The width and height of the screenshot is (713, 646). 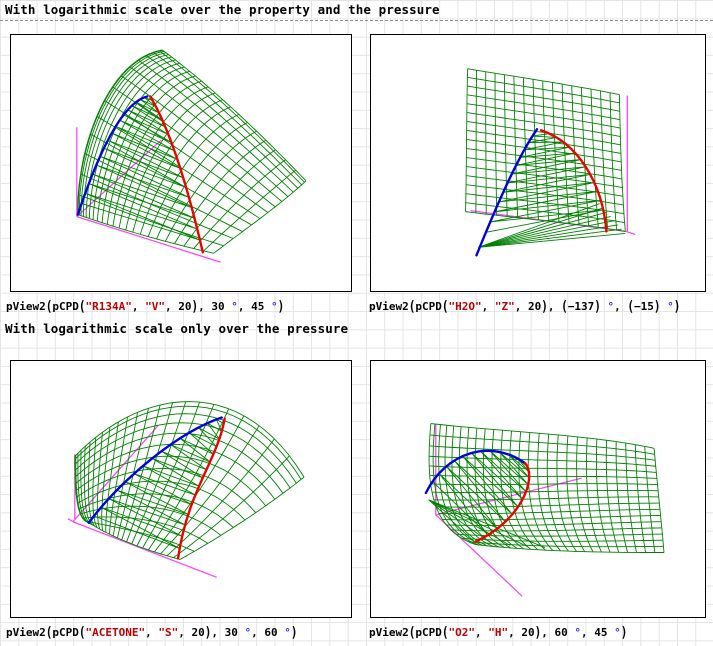 I want to click on code-token: "Z", so click(x=504, y=306).